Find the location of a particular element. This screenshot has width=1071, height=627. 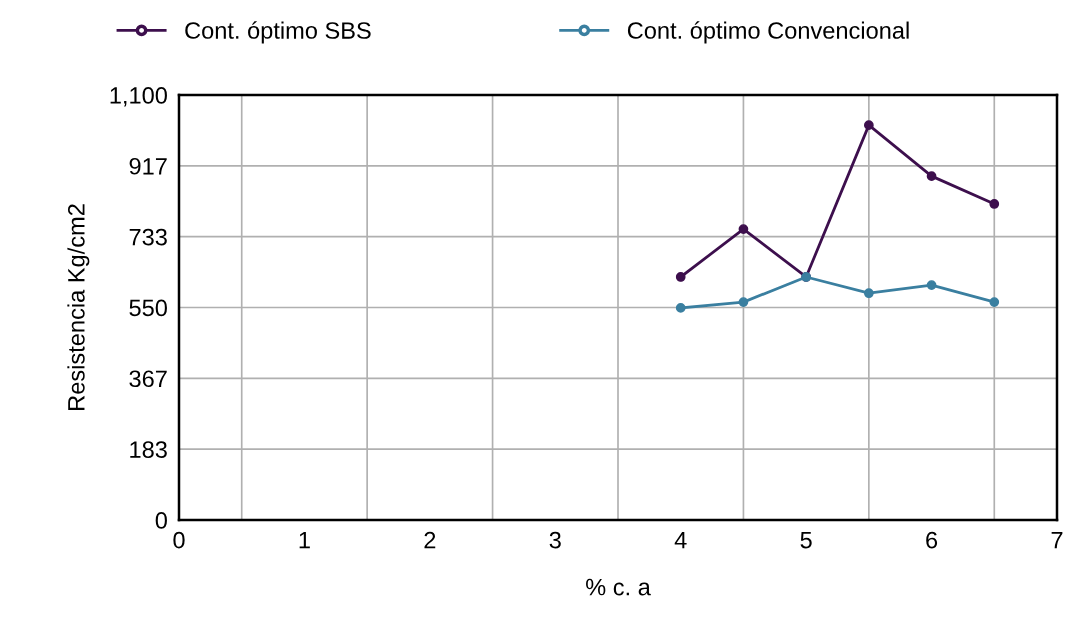

x-tick-label: 2 is located at coordinates (430, 540).